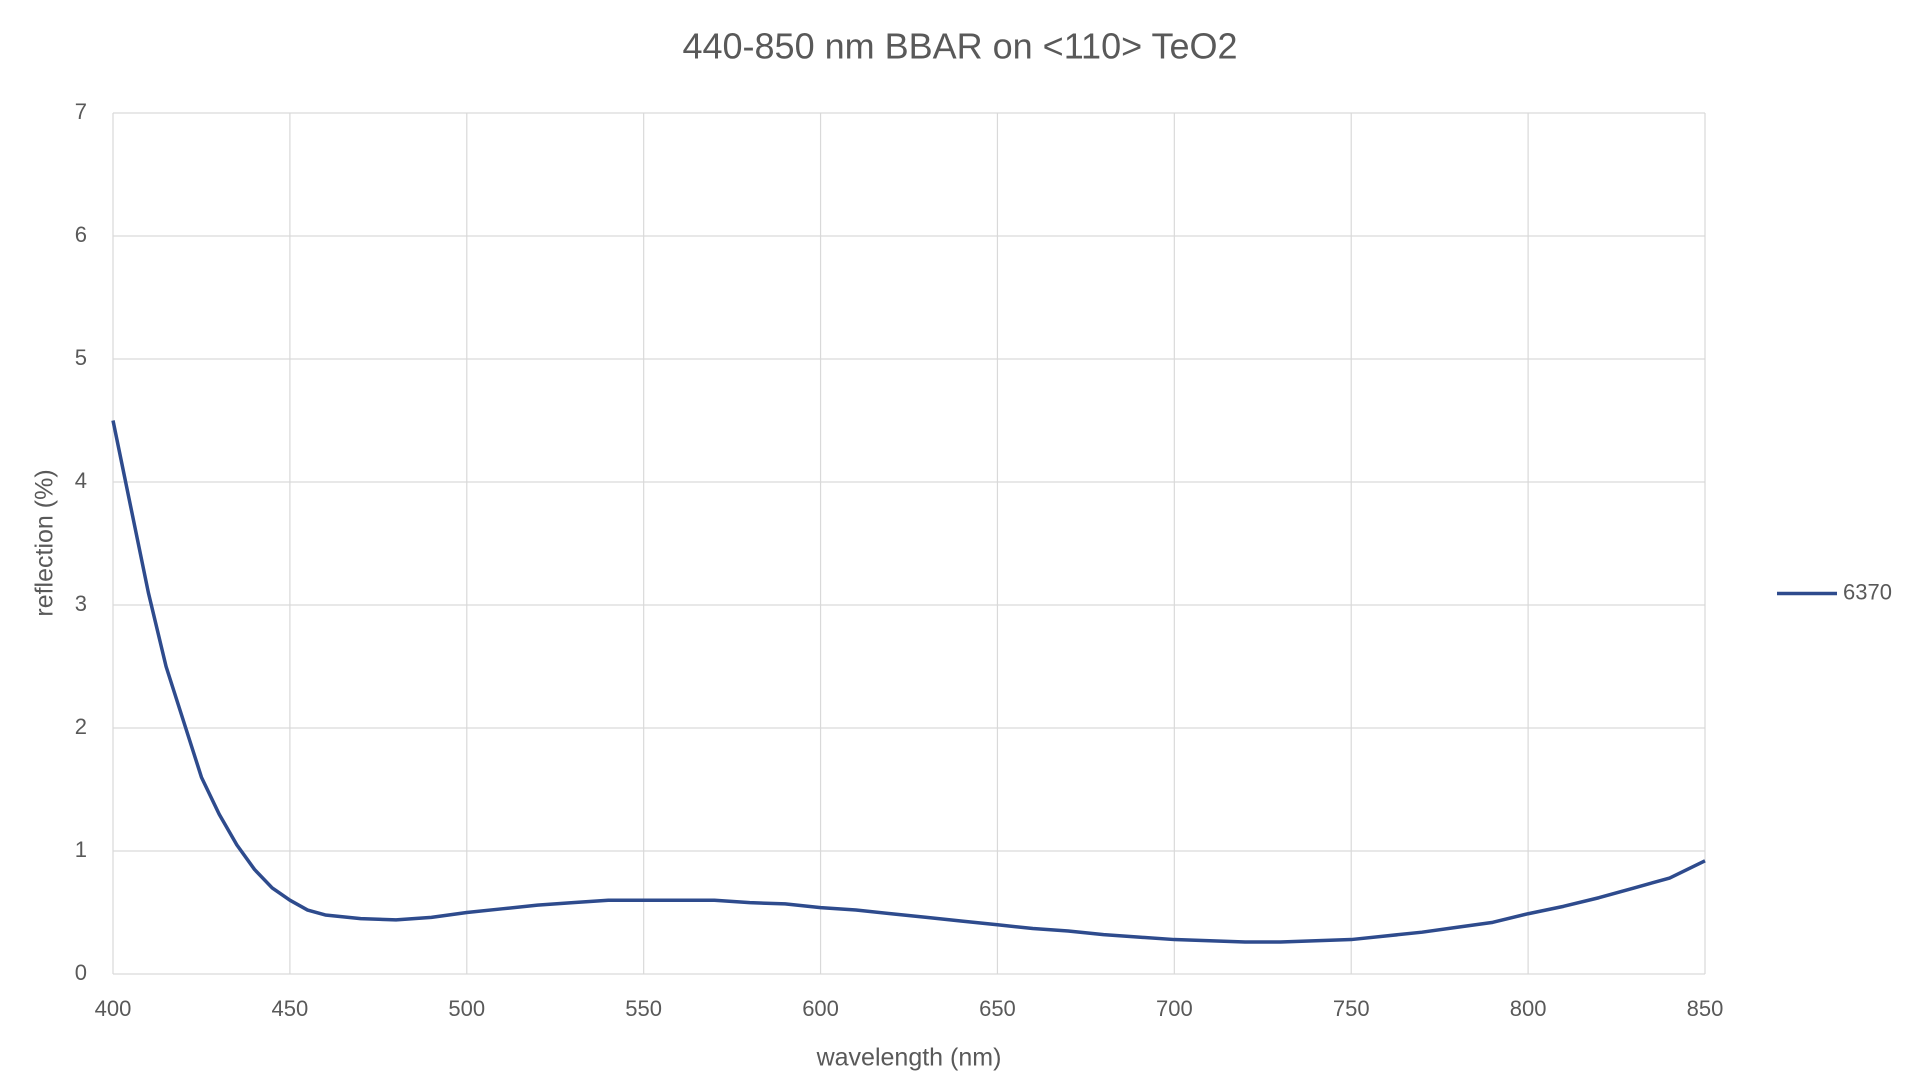  I want to click on y-tick-label: 7, so click(81, 111).